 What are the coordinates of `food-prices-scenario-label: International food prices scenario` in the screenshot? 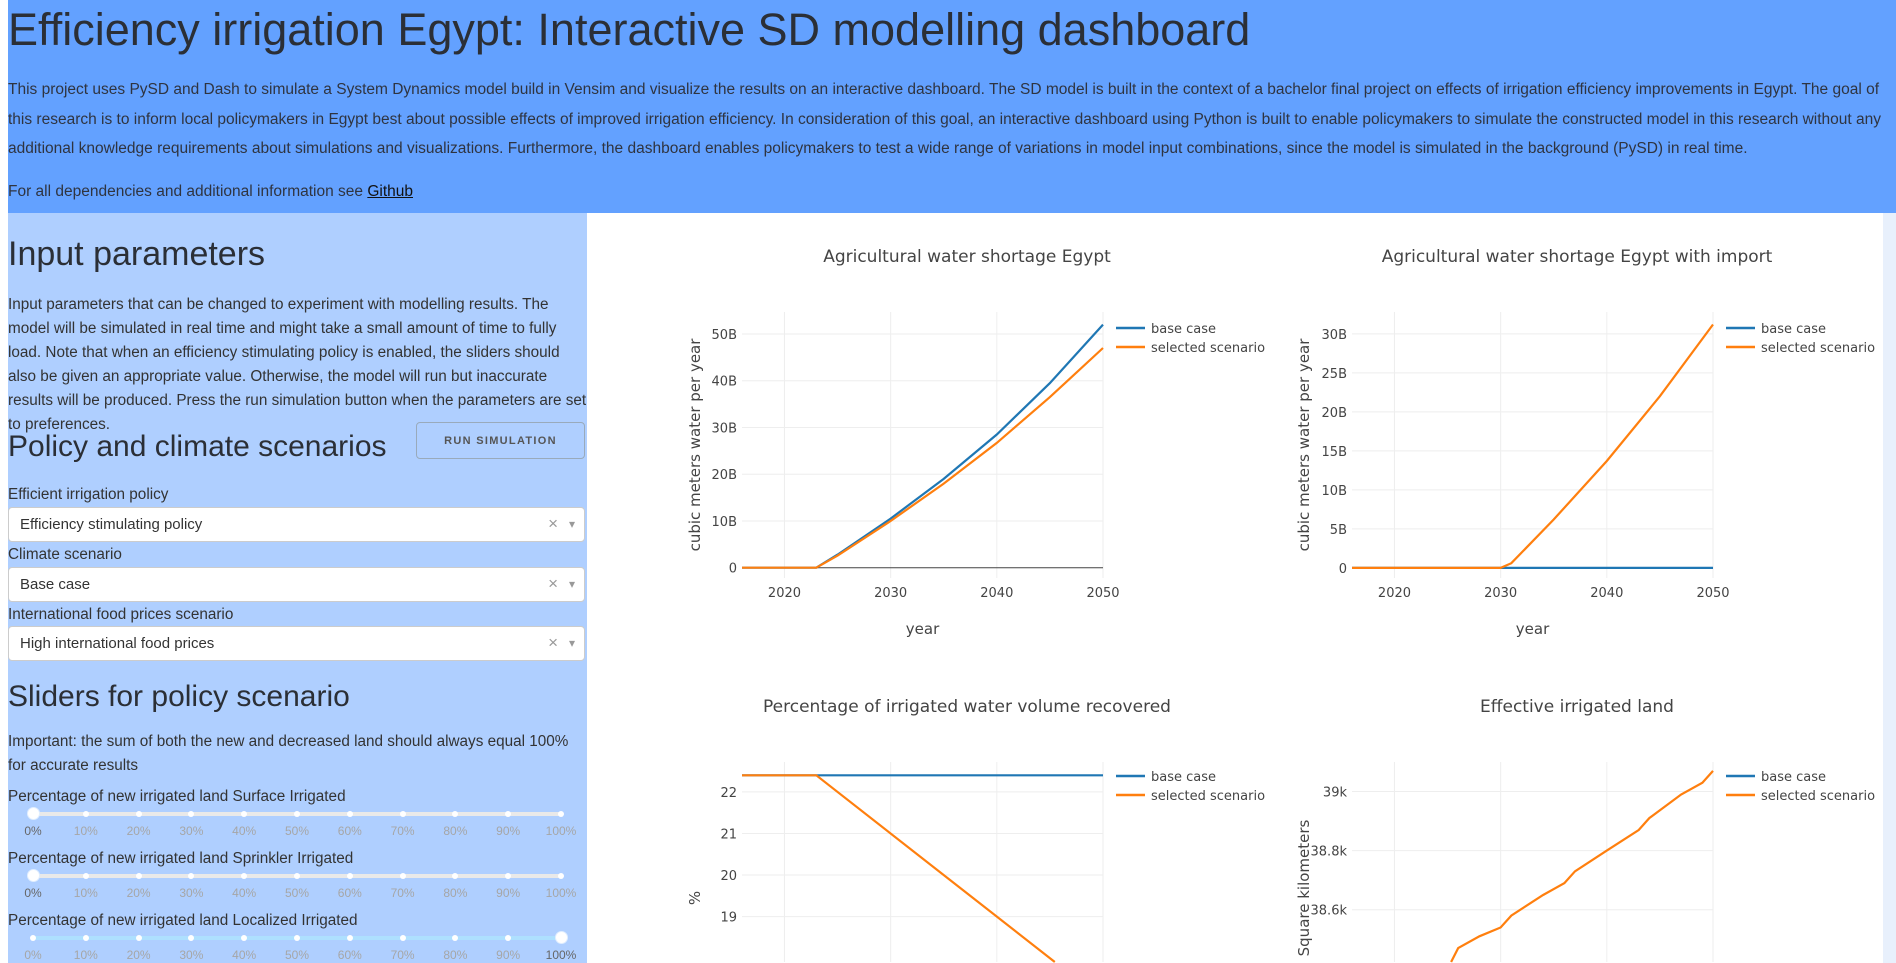 It's located at (121, 614).